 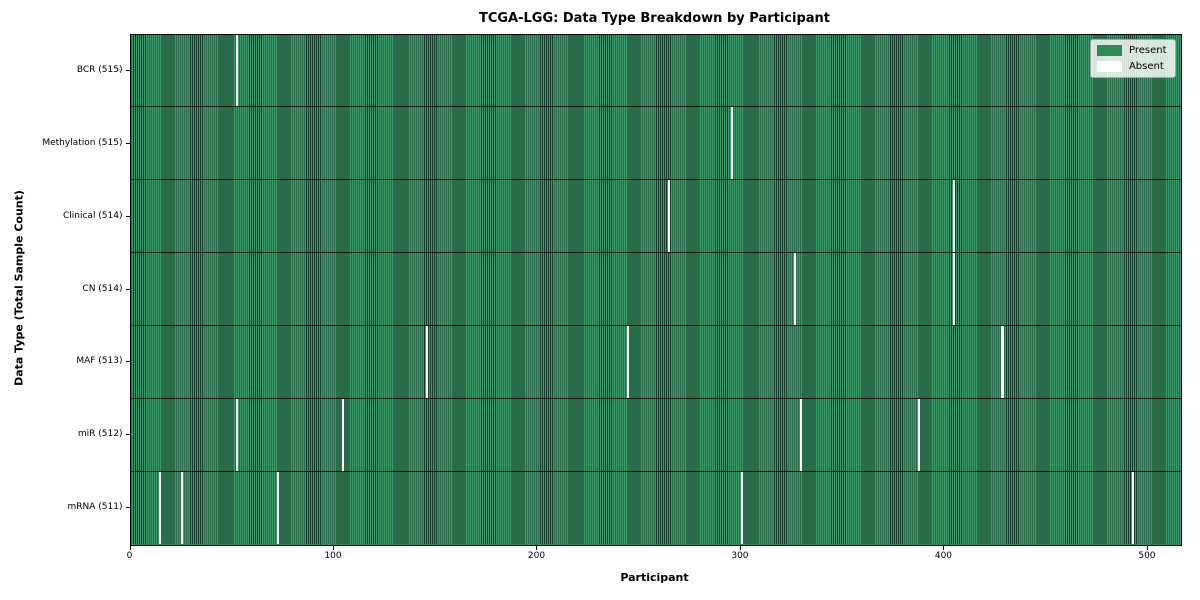 What do you see at coordinates (1109, 66) in the screenshot?
I see `legend-swatch-absent` at bounding box center [1109, 66].